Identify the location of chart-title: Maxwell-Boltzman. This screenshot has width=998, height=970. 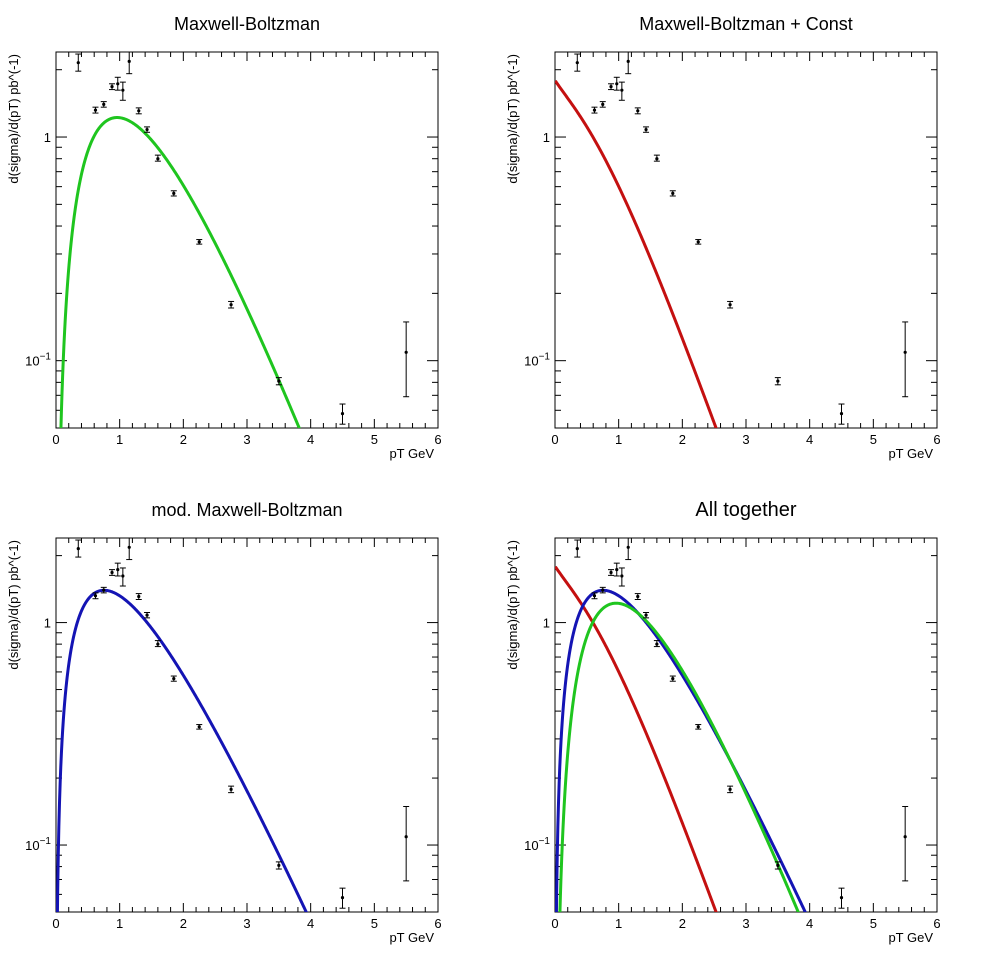
(247, 24).